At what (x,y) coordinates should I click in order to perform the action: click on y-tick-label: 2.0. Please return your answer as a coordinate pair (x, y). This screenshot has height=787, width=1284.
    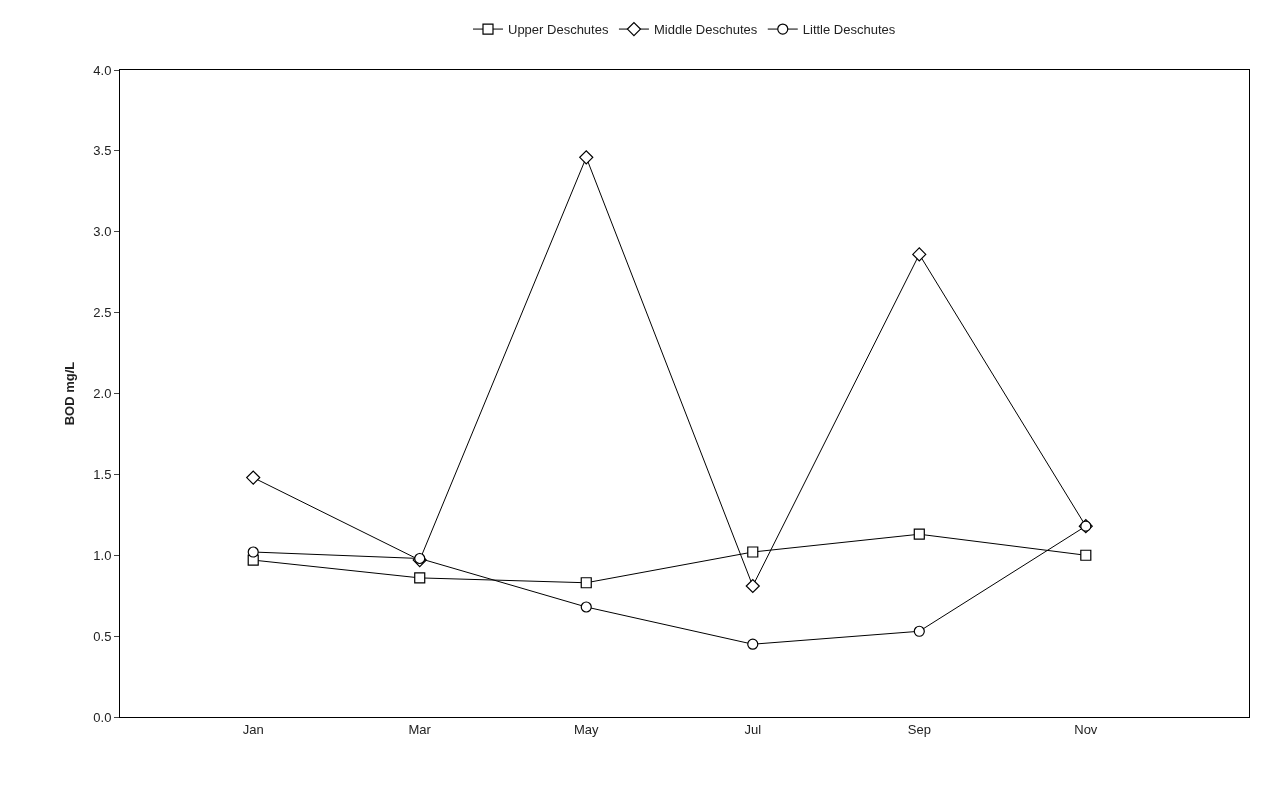
    Looking at the image, I should click on (102, 394).